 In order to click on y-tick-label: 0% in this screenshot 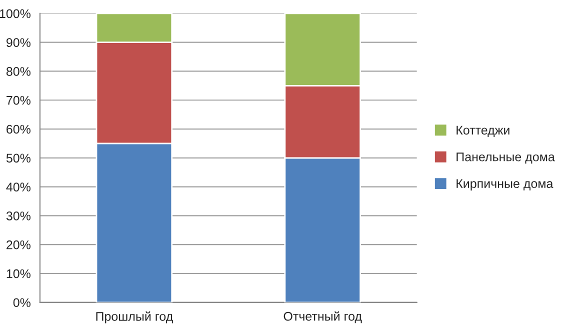, I will do `click(21, 303)`.